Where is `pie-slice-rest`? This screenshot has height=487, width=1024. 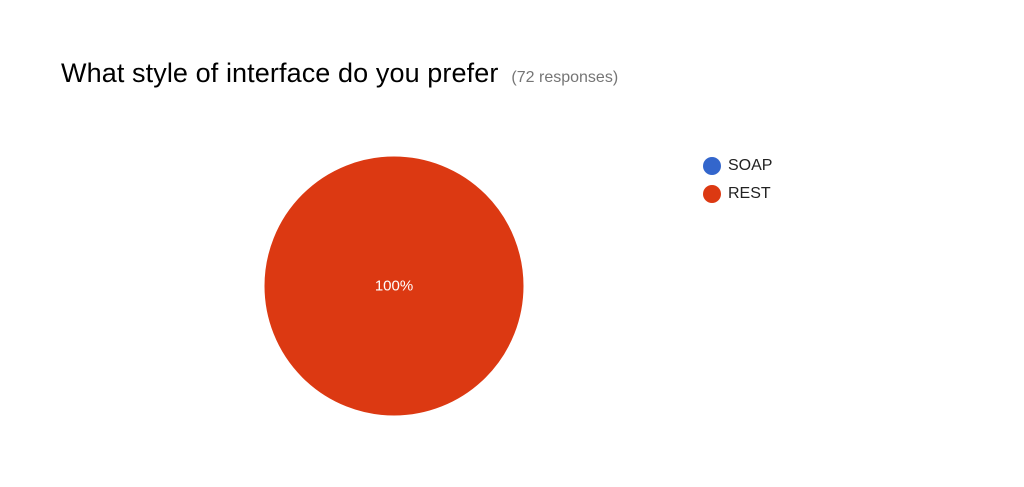
pie-slice-rest is located at coordinates (394, 286).